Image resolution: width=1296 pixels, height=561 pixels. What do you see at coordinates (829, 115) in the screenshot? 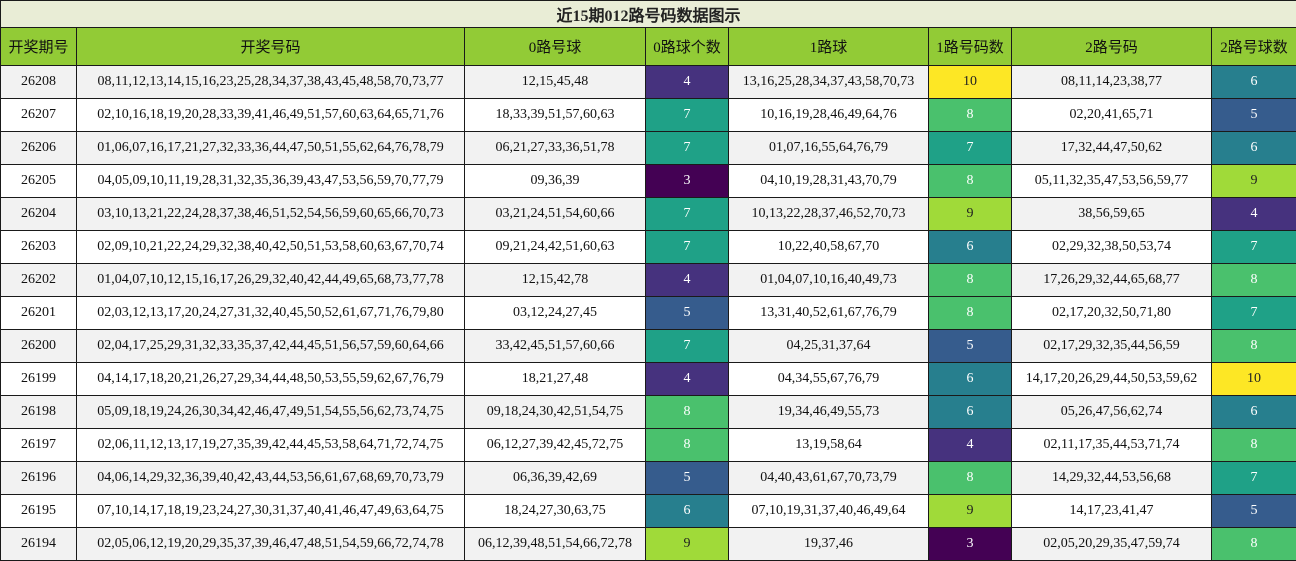
I see `route1-balls-cell: 10,16,19,28,46,49,64,76` at bounding box center [829, 115].